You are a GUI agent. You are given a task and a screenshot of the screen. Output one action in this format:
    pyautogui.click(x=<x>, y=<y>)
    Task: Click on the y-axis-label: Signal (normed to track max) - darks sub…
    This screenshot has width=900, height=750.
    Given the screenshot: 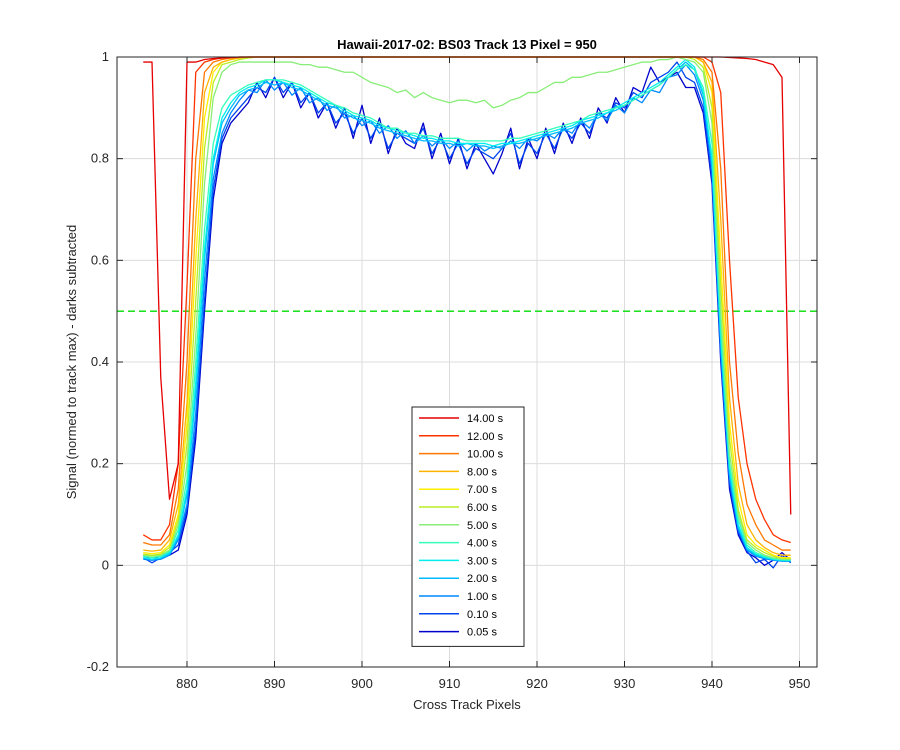 What is the action you would take?
    pyautogui.click(x=71, y=362)
    